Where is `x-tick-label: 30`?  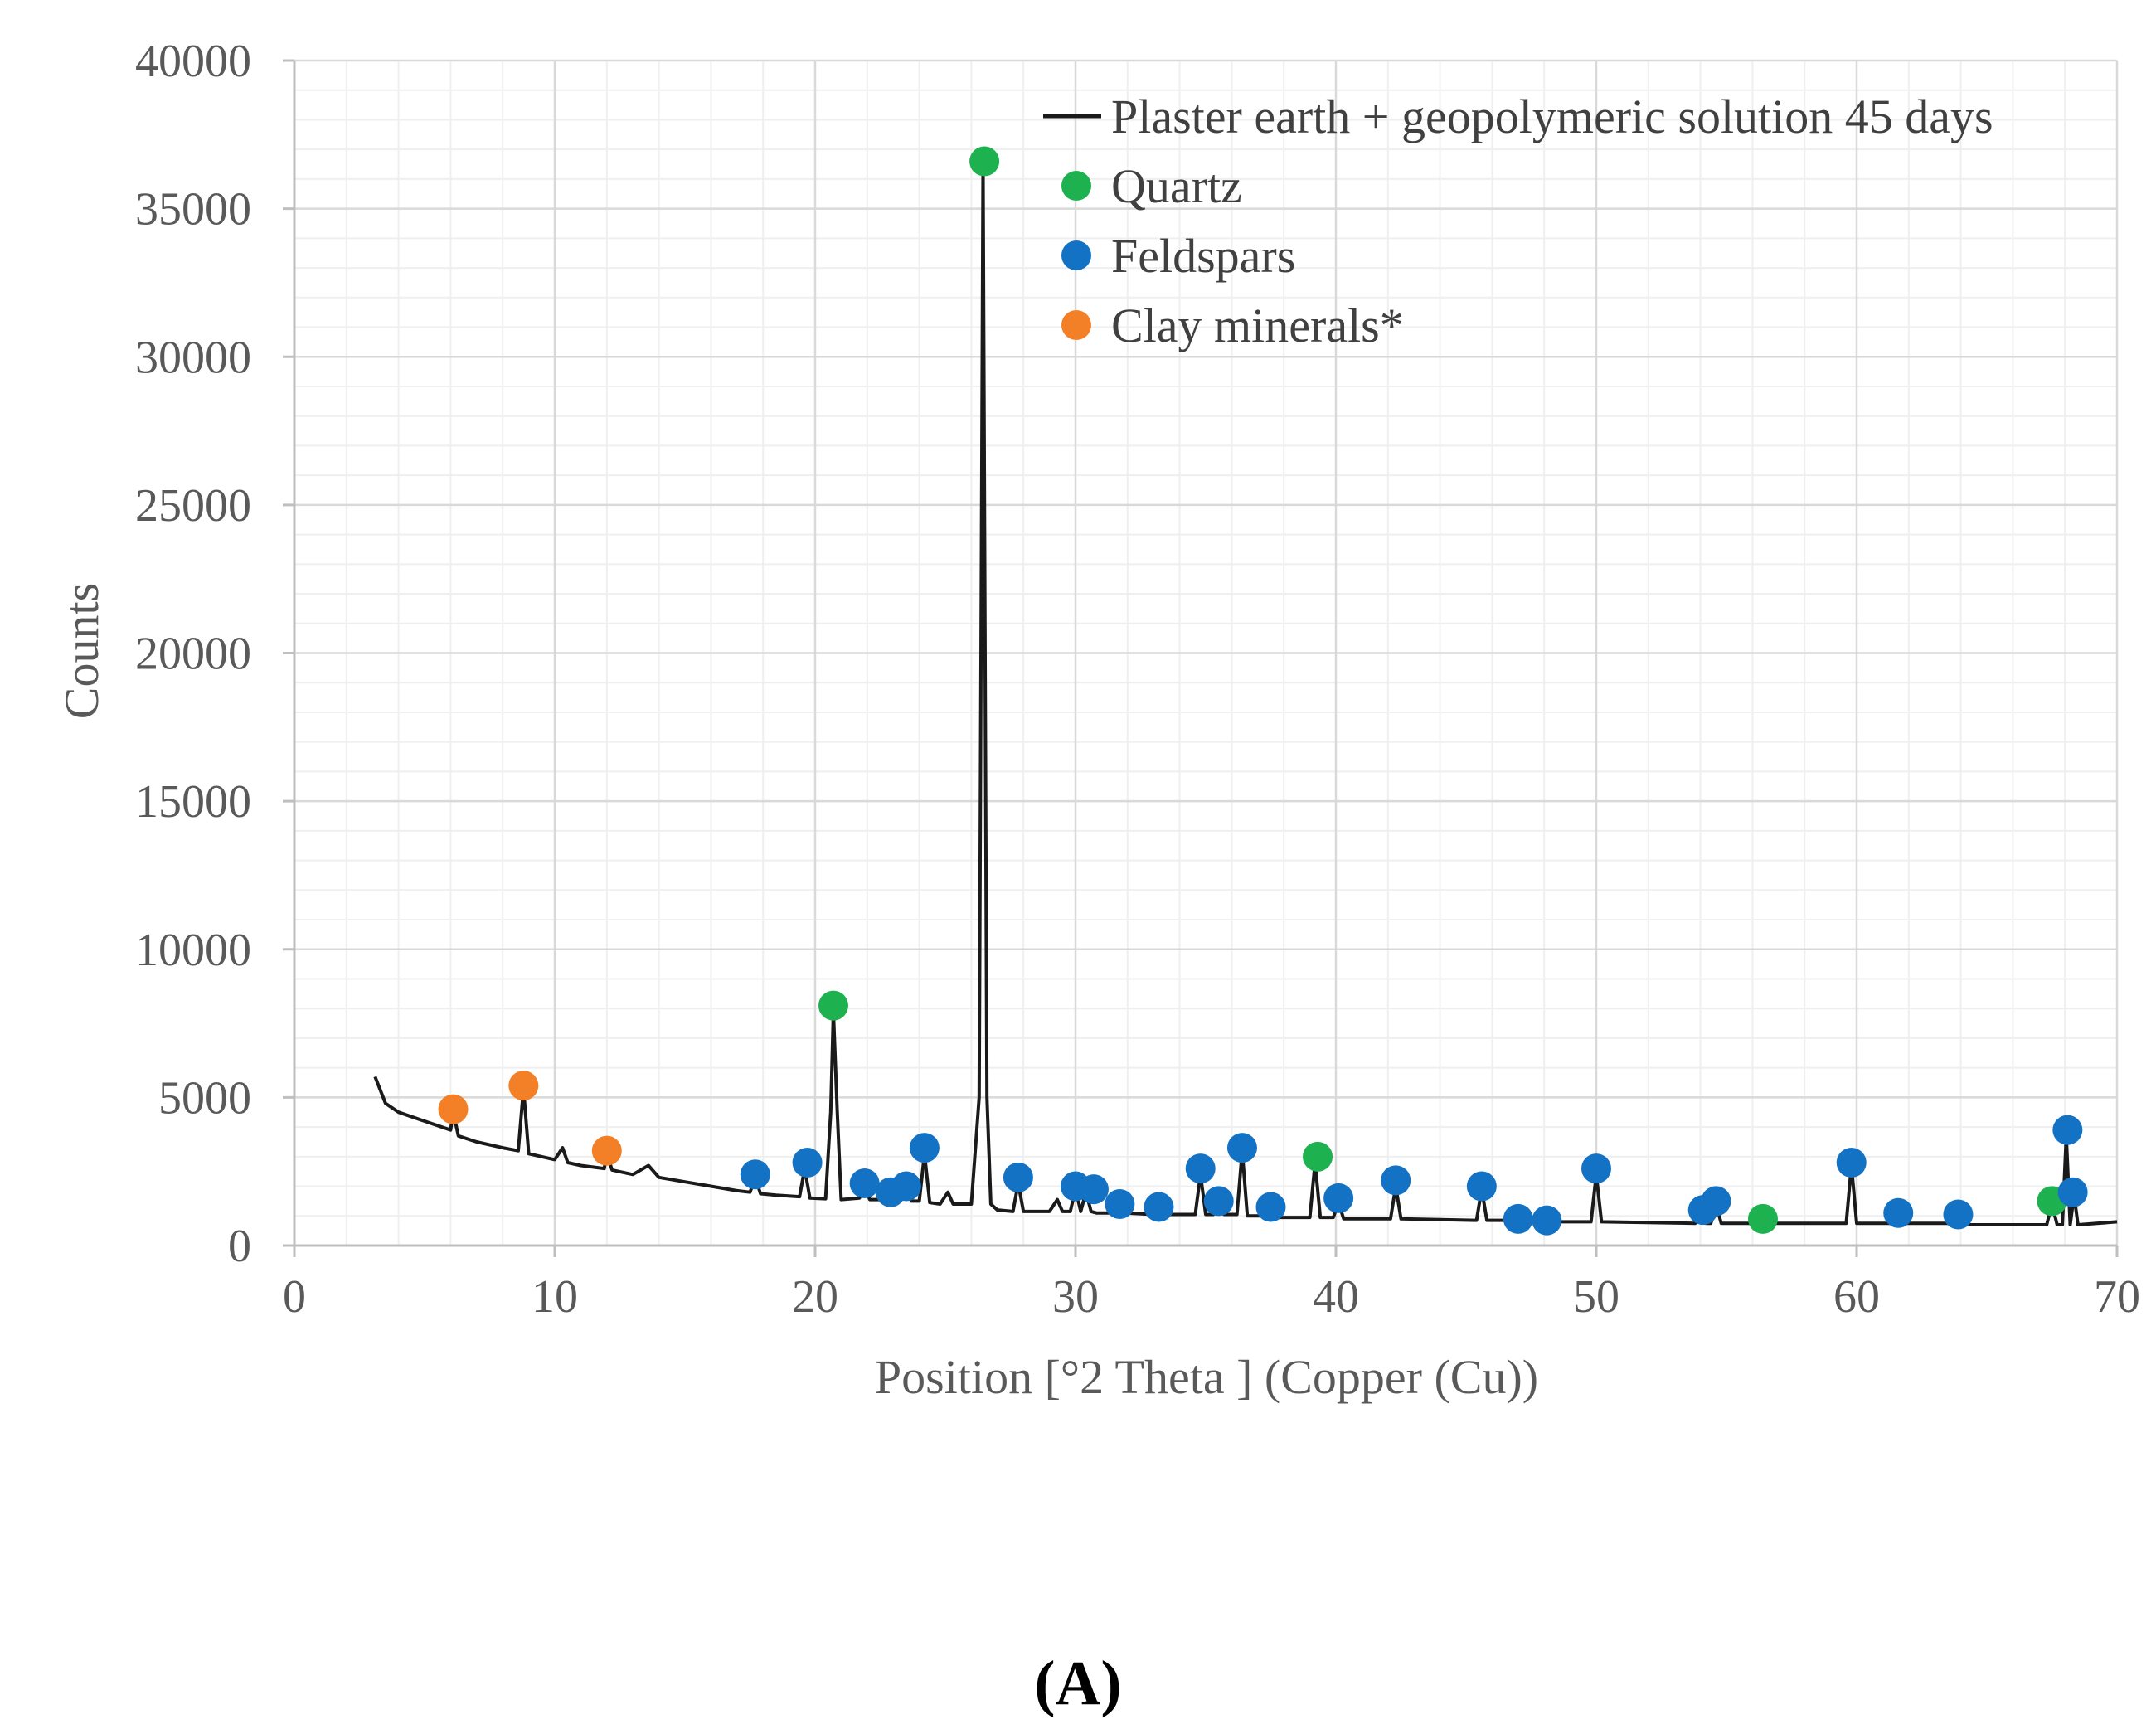
x-tick-label: 30 is located at coordinates (1075, 1297).